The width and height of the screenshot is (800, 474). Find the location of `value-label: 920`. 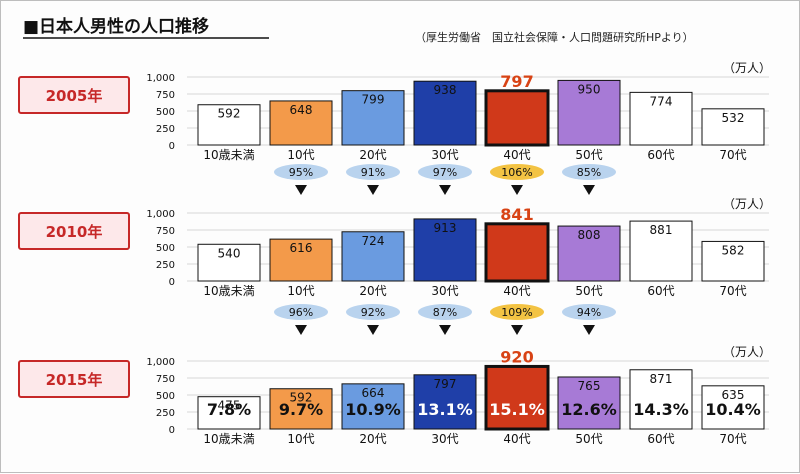

value-label: 920 is located at coordinates (516, 356).